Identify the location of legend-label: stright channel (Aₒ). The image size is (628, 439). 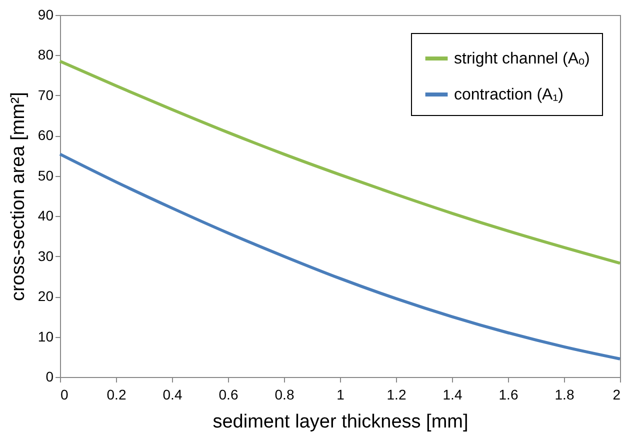
(522, 59).